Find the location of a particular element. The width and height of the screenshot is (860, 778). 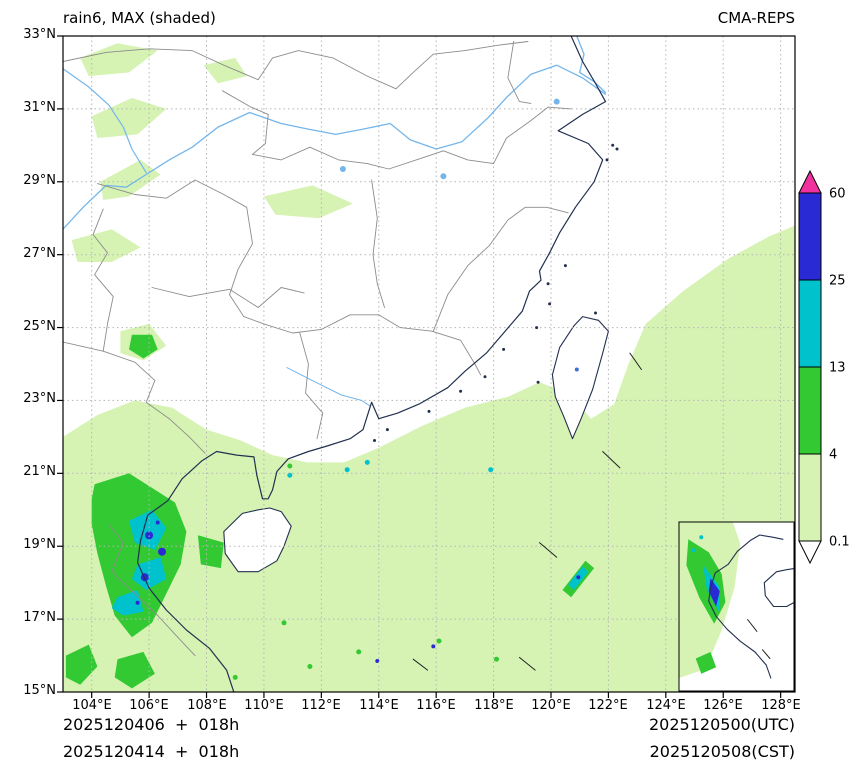

yangtze-river is located at coordinates (335, 147).